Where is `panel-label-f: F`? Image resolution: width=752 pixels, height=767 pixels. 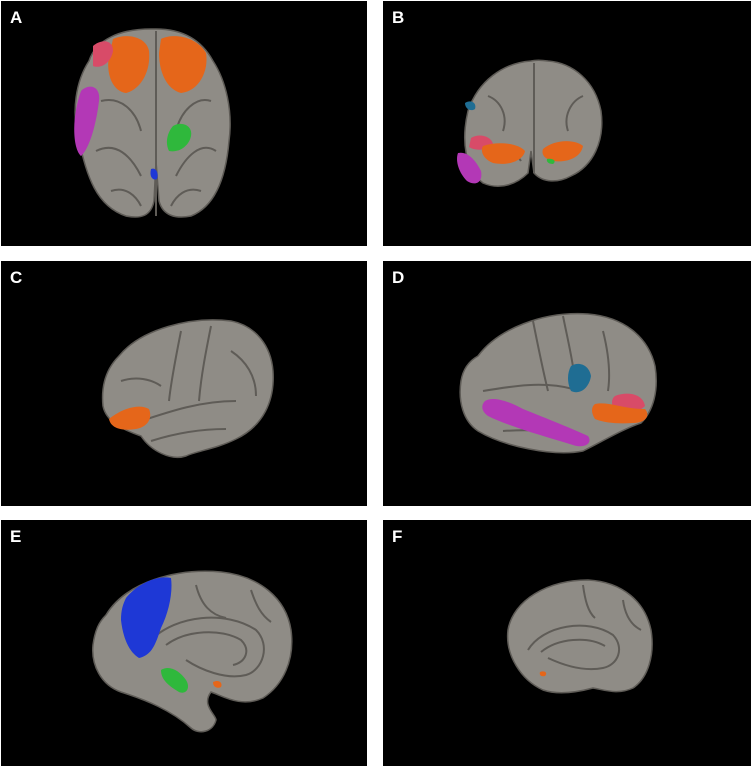
panel-label-f: F is located at coordinates (397, 536).